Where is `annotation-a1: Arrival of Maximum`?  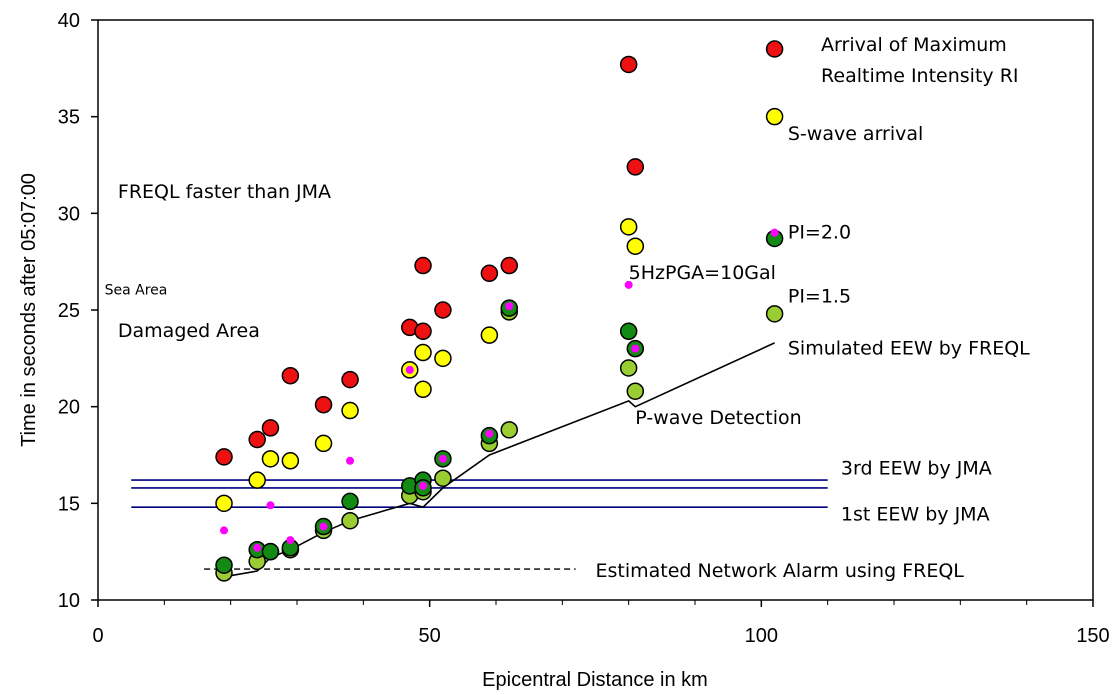 annotation-a1: Arrival of Maximum is located at coordinates (914, 45).